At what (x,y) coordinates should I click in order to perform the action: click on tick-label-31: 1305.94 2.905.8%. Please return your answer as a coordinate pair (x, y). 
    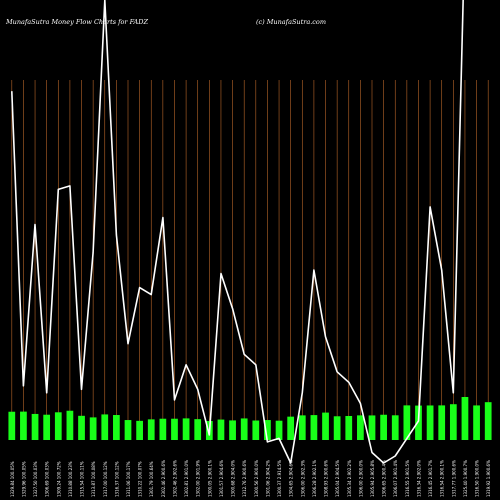
    Looking at the image, I should click on (372, 478).